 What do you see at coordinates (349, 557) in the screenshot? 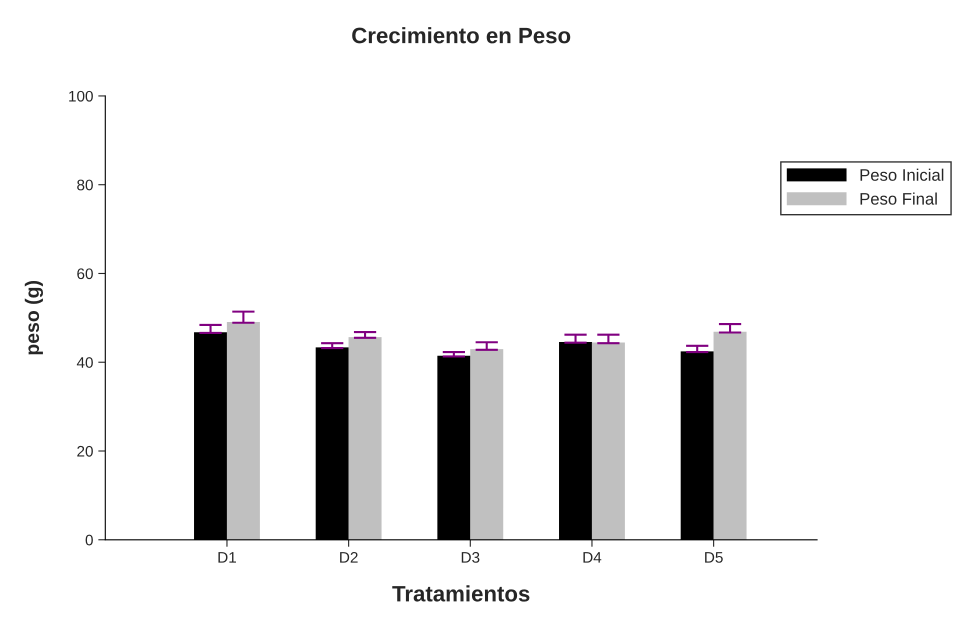
I see `x-tick-label: D2` at bounding box center [349, 557].